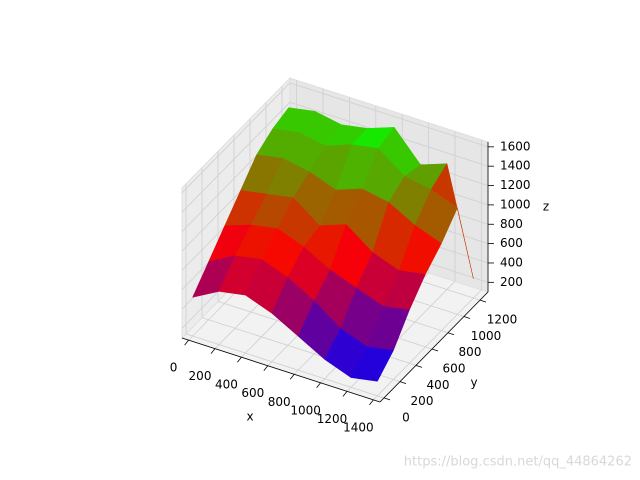 Image resolution: width=640 pixels, height=480 pixels. Describe the element at coordinates (473, 383) in the screenshot. I see `y-axis-label: y` at that location.